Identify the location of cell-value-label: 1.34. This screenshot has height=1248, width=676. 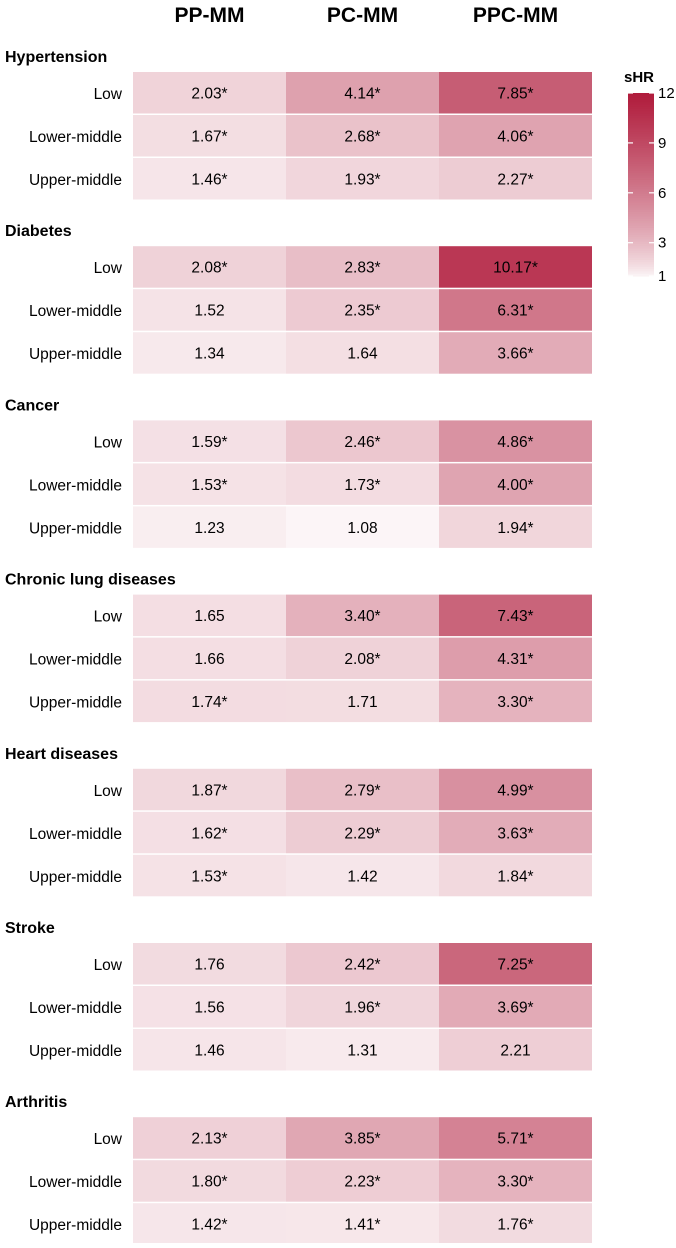
(209, 354).